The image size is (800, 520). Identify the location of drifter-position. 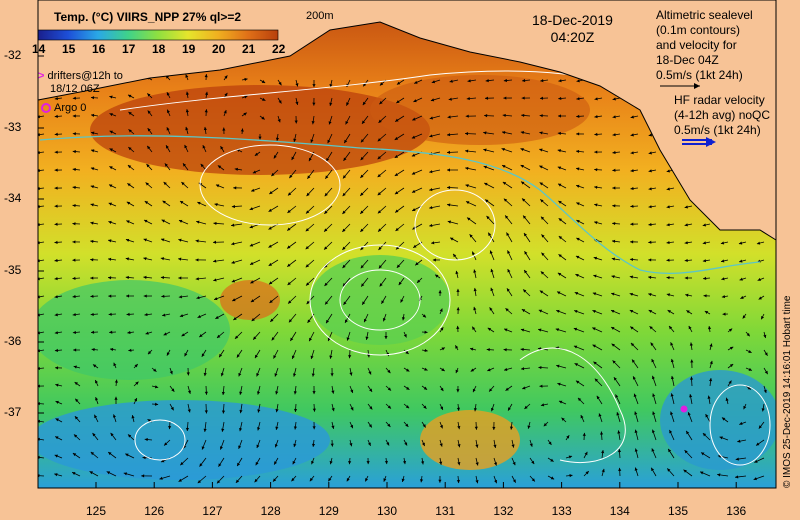
(684, 409).